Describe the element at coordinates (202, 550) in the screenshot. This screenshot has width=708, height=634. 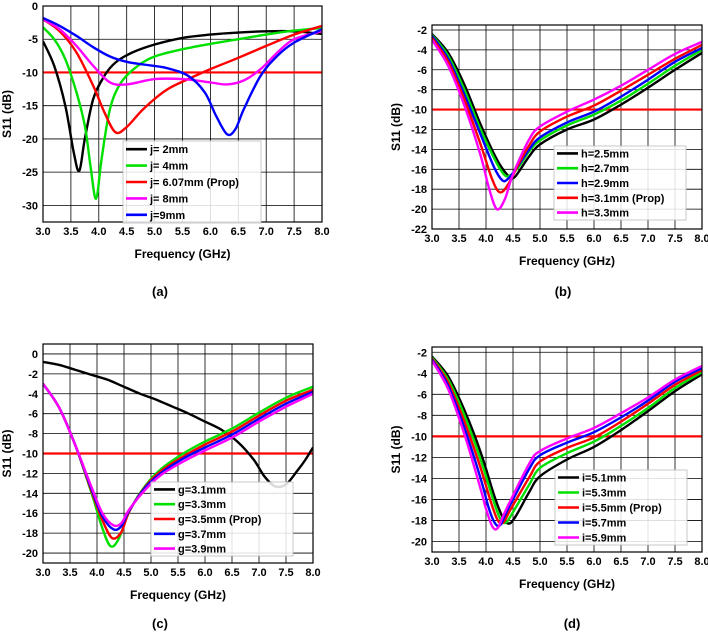
I see `legend-label: g=3.9mm` at that location.